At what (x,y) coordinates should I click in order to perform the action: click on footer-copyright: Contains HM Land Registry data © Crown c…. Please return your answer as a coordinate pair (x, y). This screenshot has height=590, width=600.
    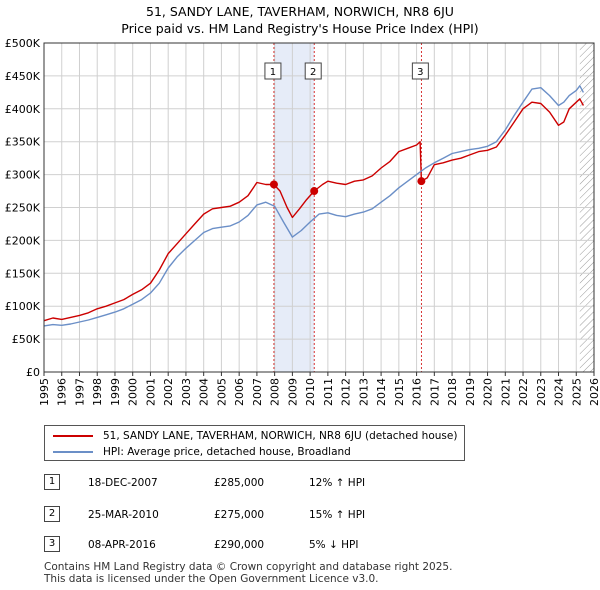
    Looking at the image, I should click on (248, 567).